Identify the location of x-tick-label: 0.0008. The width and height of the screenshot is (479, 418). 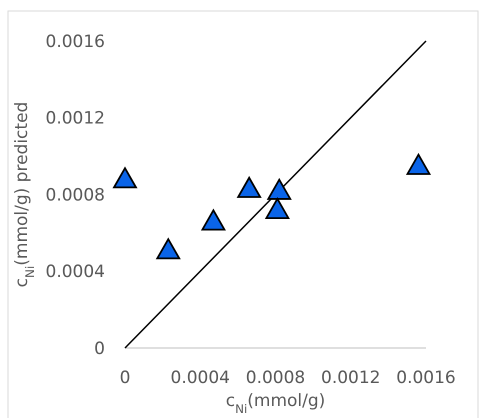
(276, 378).